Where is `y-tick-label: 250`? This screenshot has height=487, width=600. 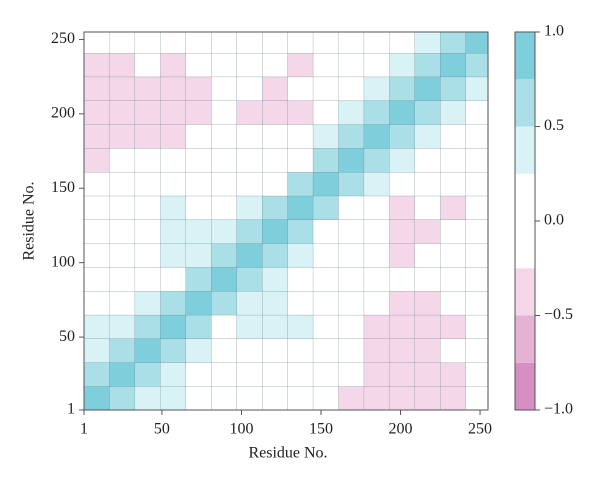
y-tick-label: 250 is located at coordinates (63, 38).